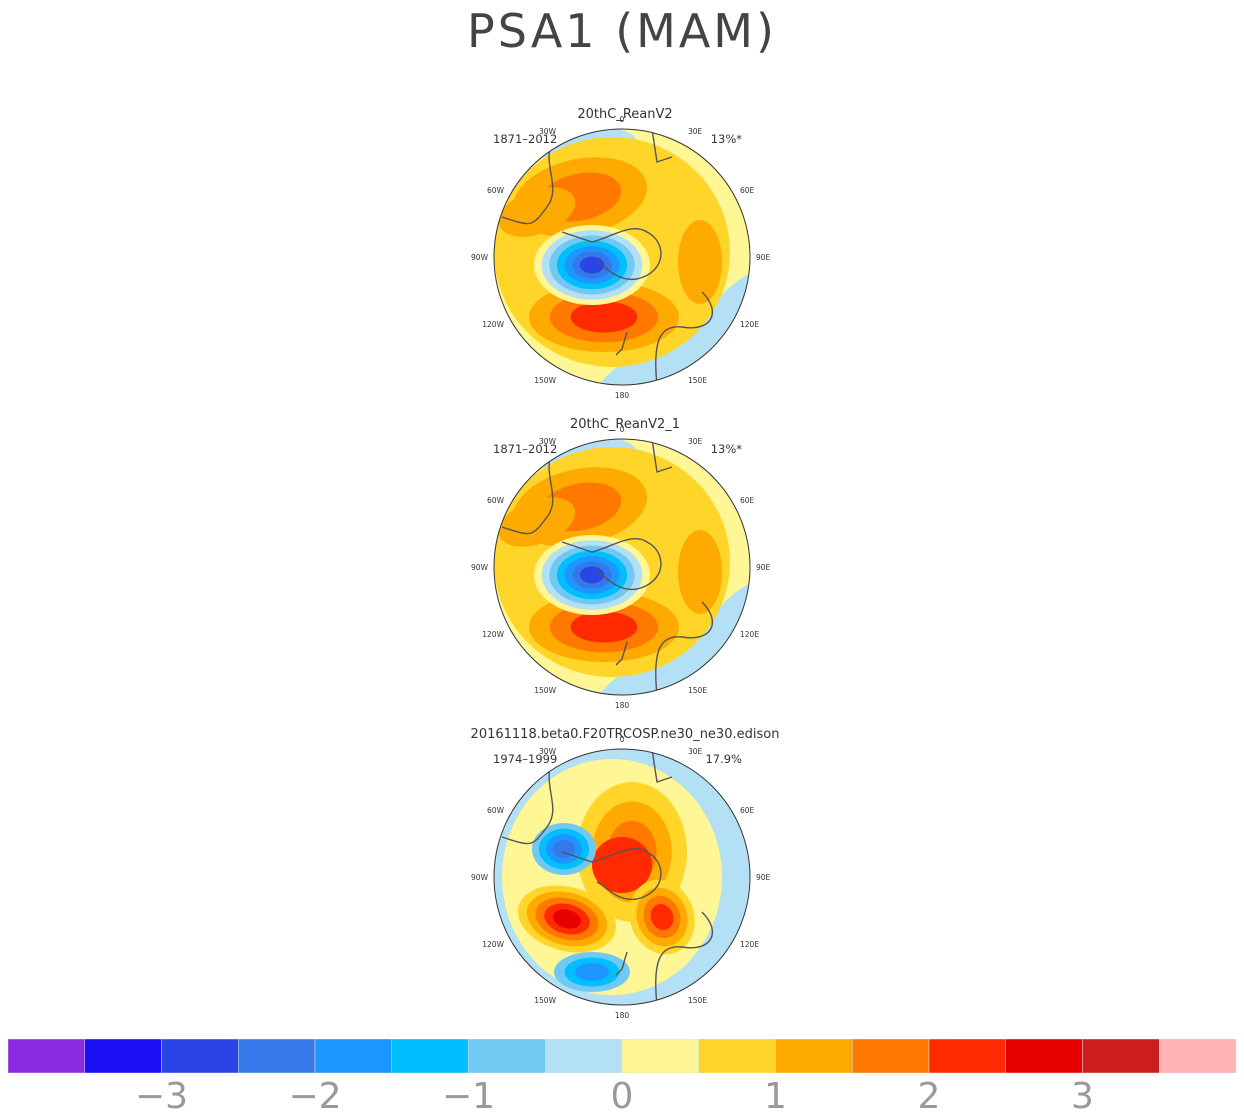  What do you see at coordinates (775, 1096) in the screenshot?
I see `colorbar-tick-label: 1` at bounding box center [775, 1096].